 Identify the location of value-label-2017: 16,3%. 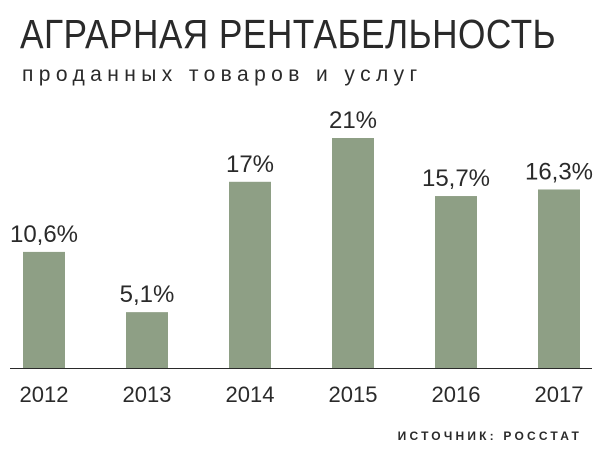
(559, 171).